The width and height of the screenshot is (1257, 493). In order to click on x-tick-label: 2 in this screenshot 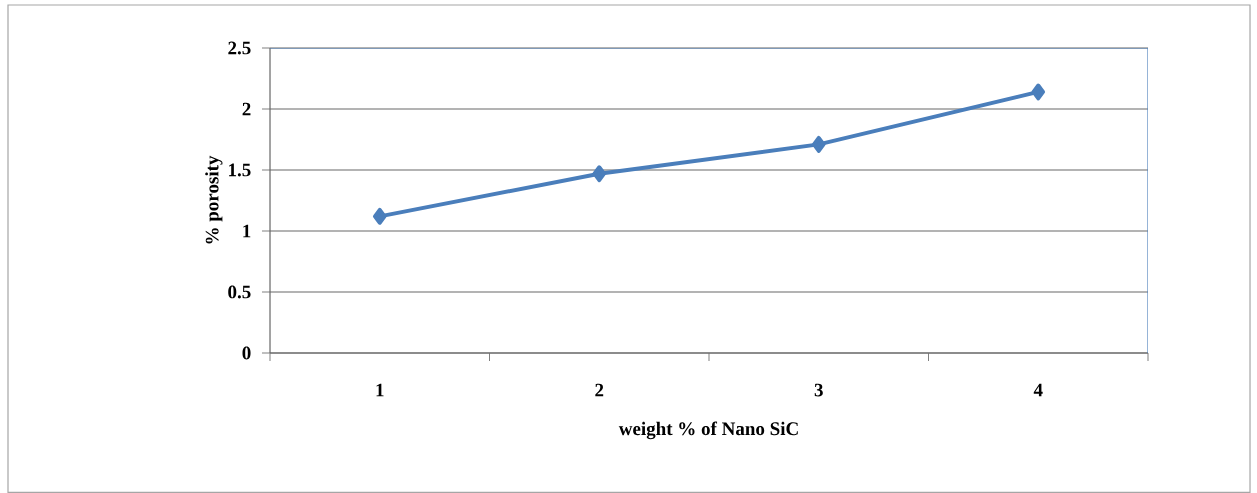, I will do `click(599, 390)`.